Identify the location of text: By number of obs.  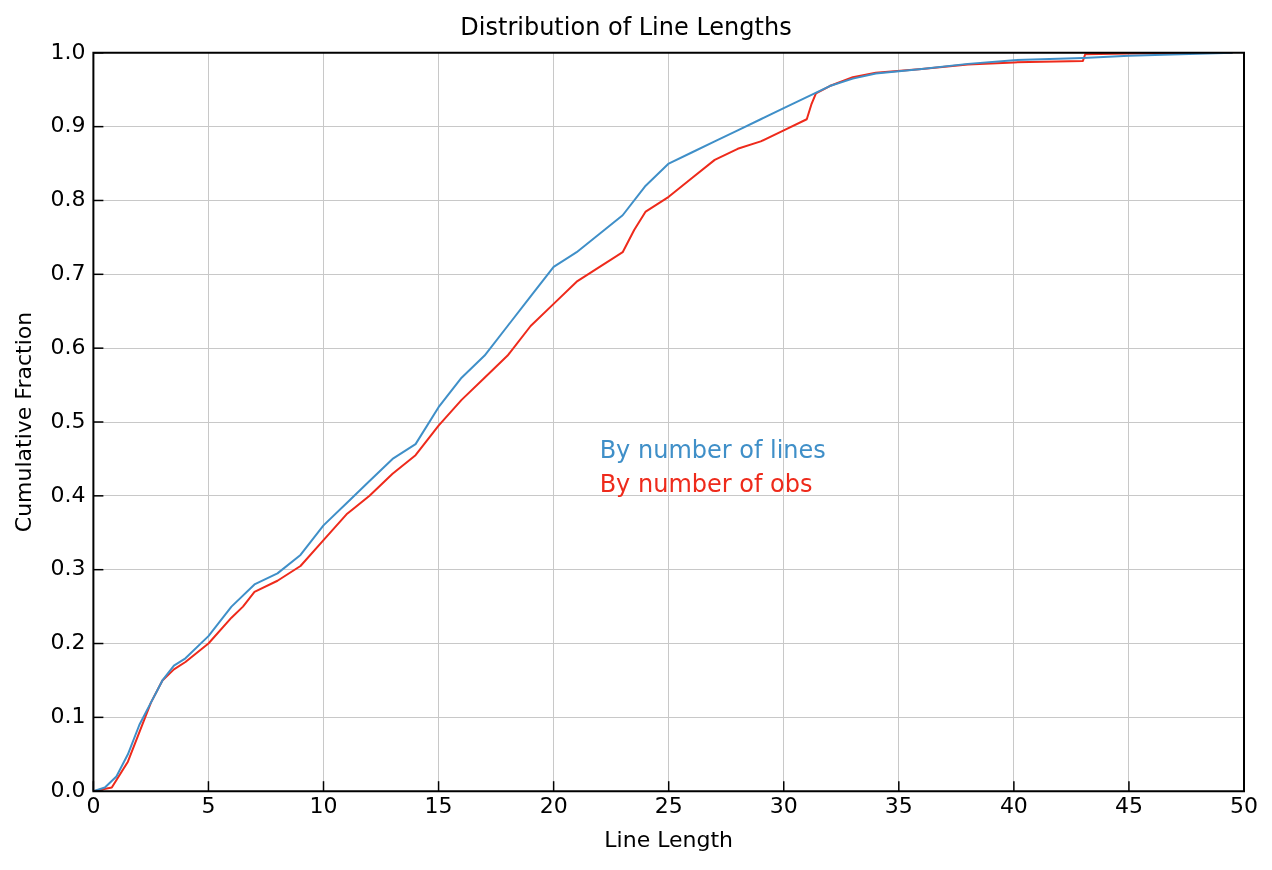
(706, 483).